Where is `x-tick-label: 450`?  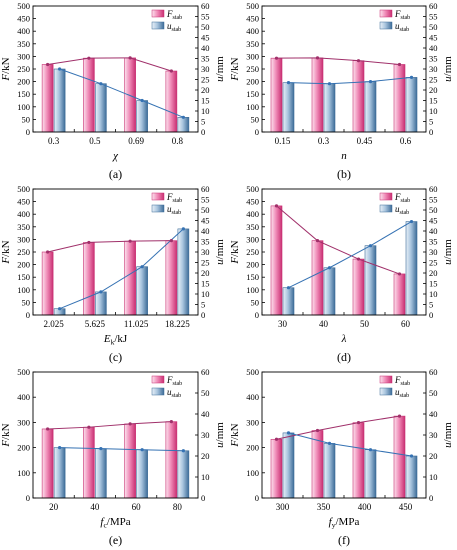 x-tick-label: 450 is located at coordinates (406, 507).